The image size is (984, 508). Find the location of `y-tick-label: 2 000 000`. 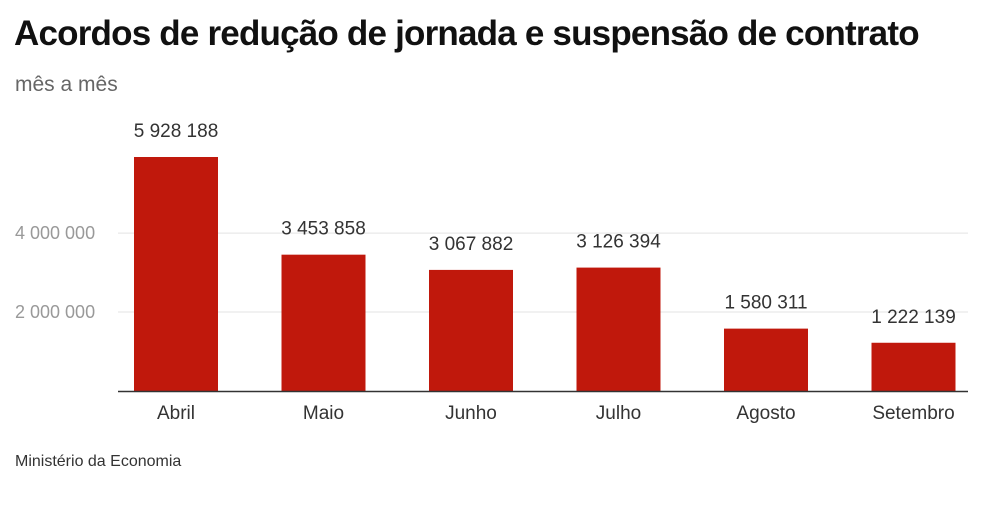

y-tick-label: 2 000 000 is located at coordinates (55, 312).